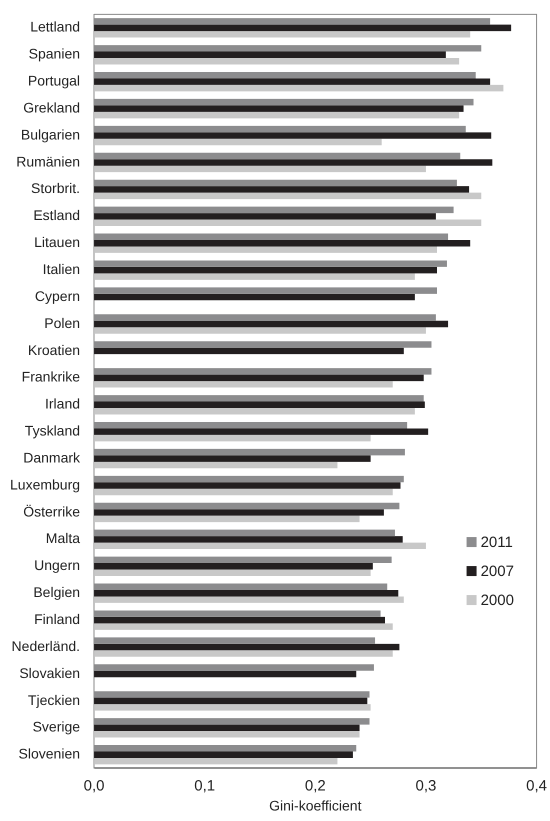  I want to click on y-tick-label: Lettland, so click(55, 26).